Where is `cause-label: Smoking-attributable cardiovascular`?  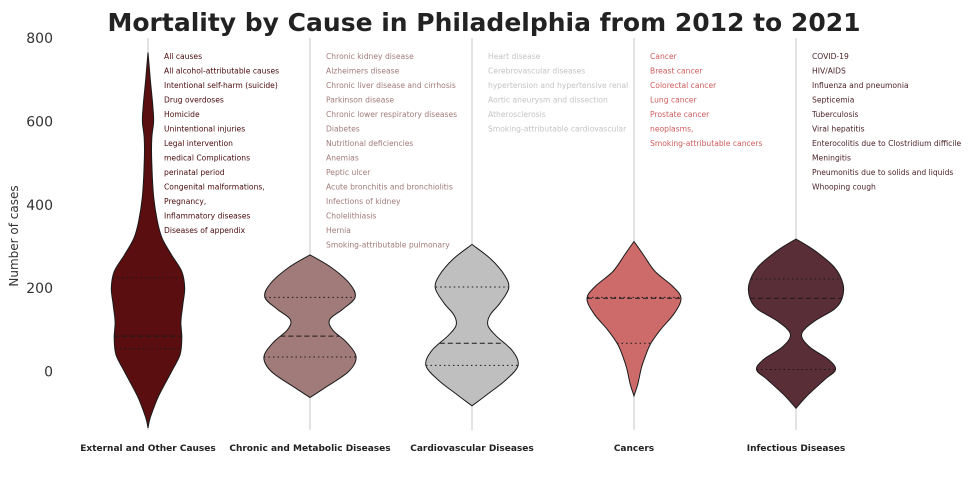 cause-label: Smoking-attributable cardiovascular is located at coordinates (557, 129).